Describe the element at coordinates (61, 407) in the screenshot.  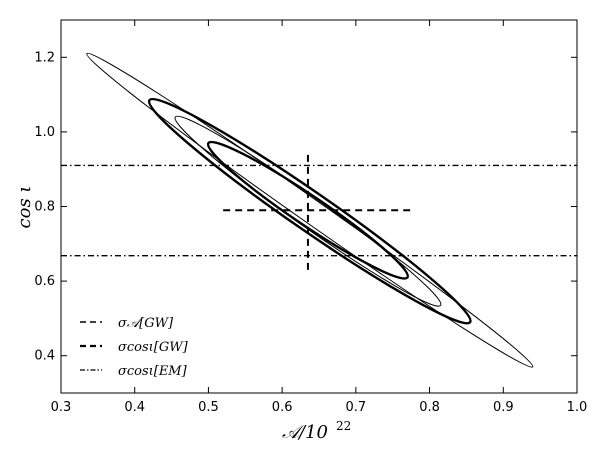
I see `x-tick-label: 0.3` at that location.